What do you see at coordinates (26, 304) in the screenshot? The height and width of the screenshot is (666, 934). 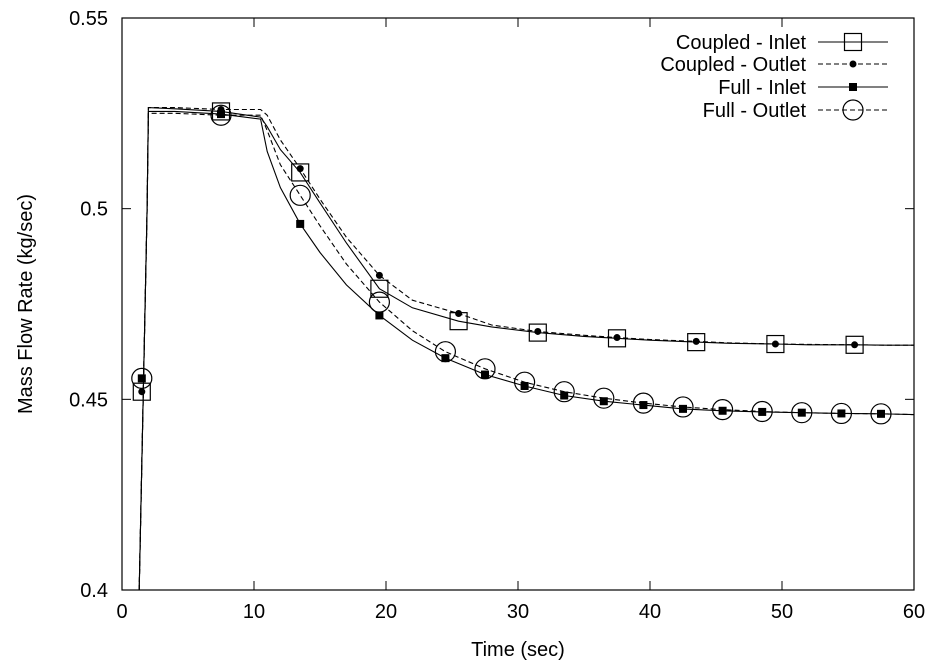 I see `y-axis-label: Mass Flow Rate (kg/sec)` at bounding box center [26, 304].